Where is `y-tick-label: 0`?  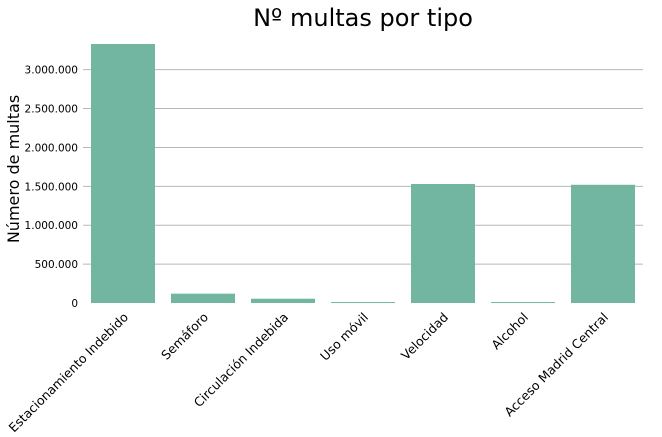
y-tick-label: 0 is located at coordinates (74, 304).